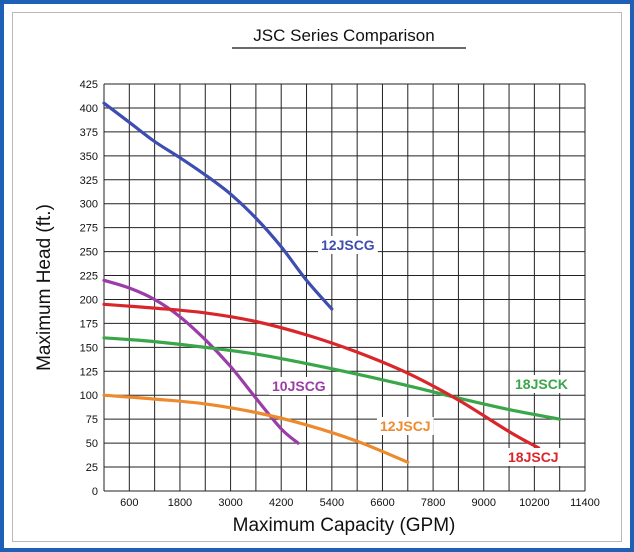  I want to click on series-line-12jscj, so click(256, 428).